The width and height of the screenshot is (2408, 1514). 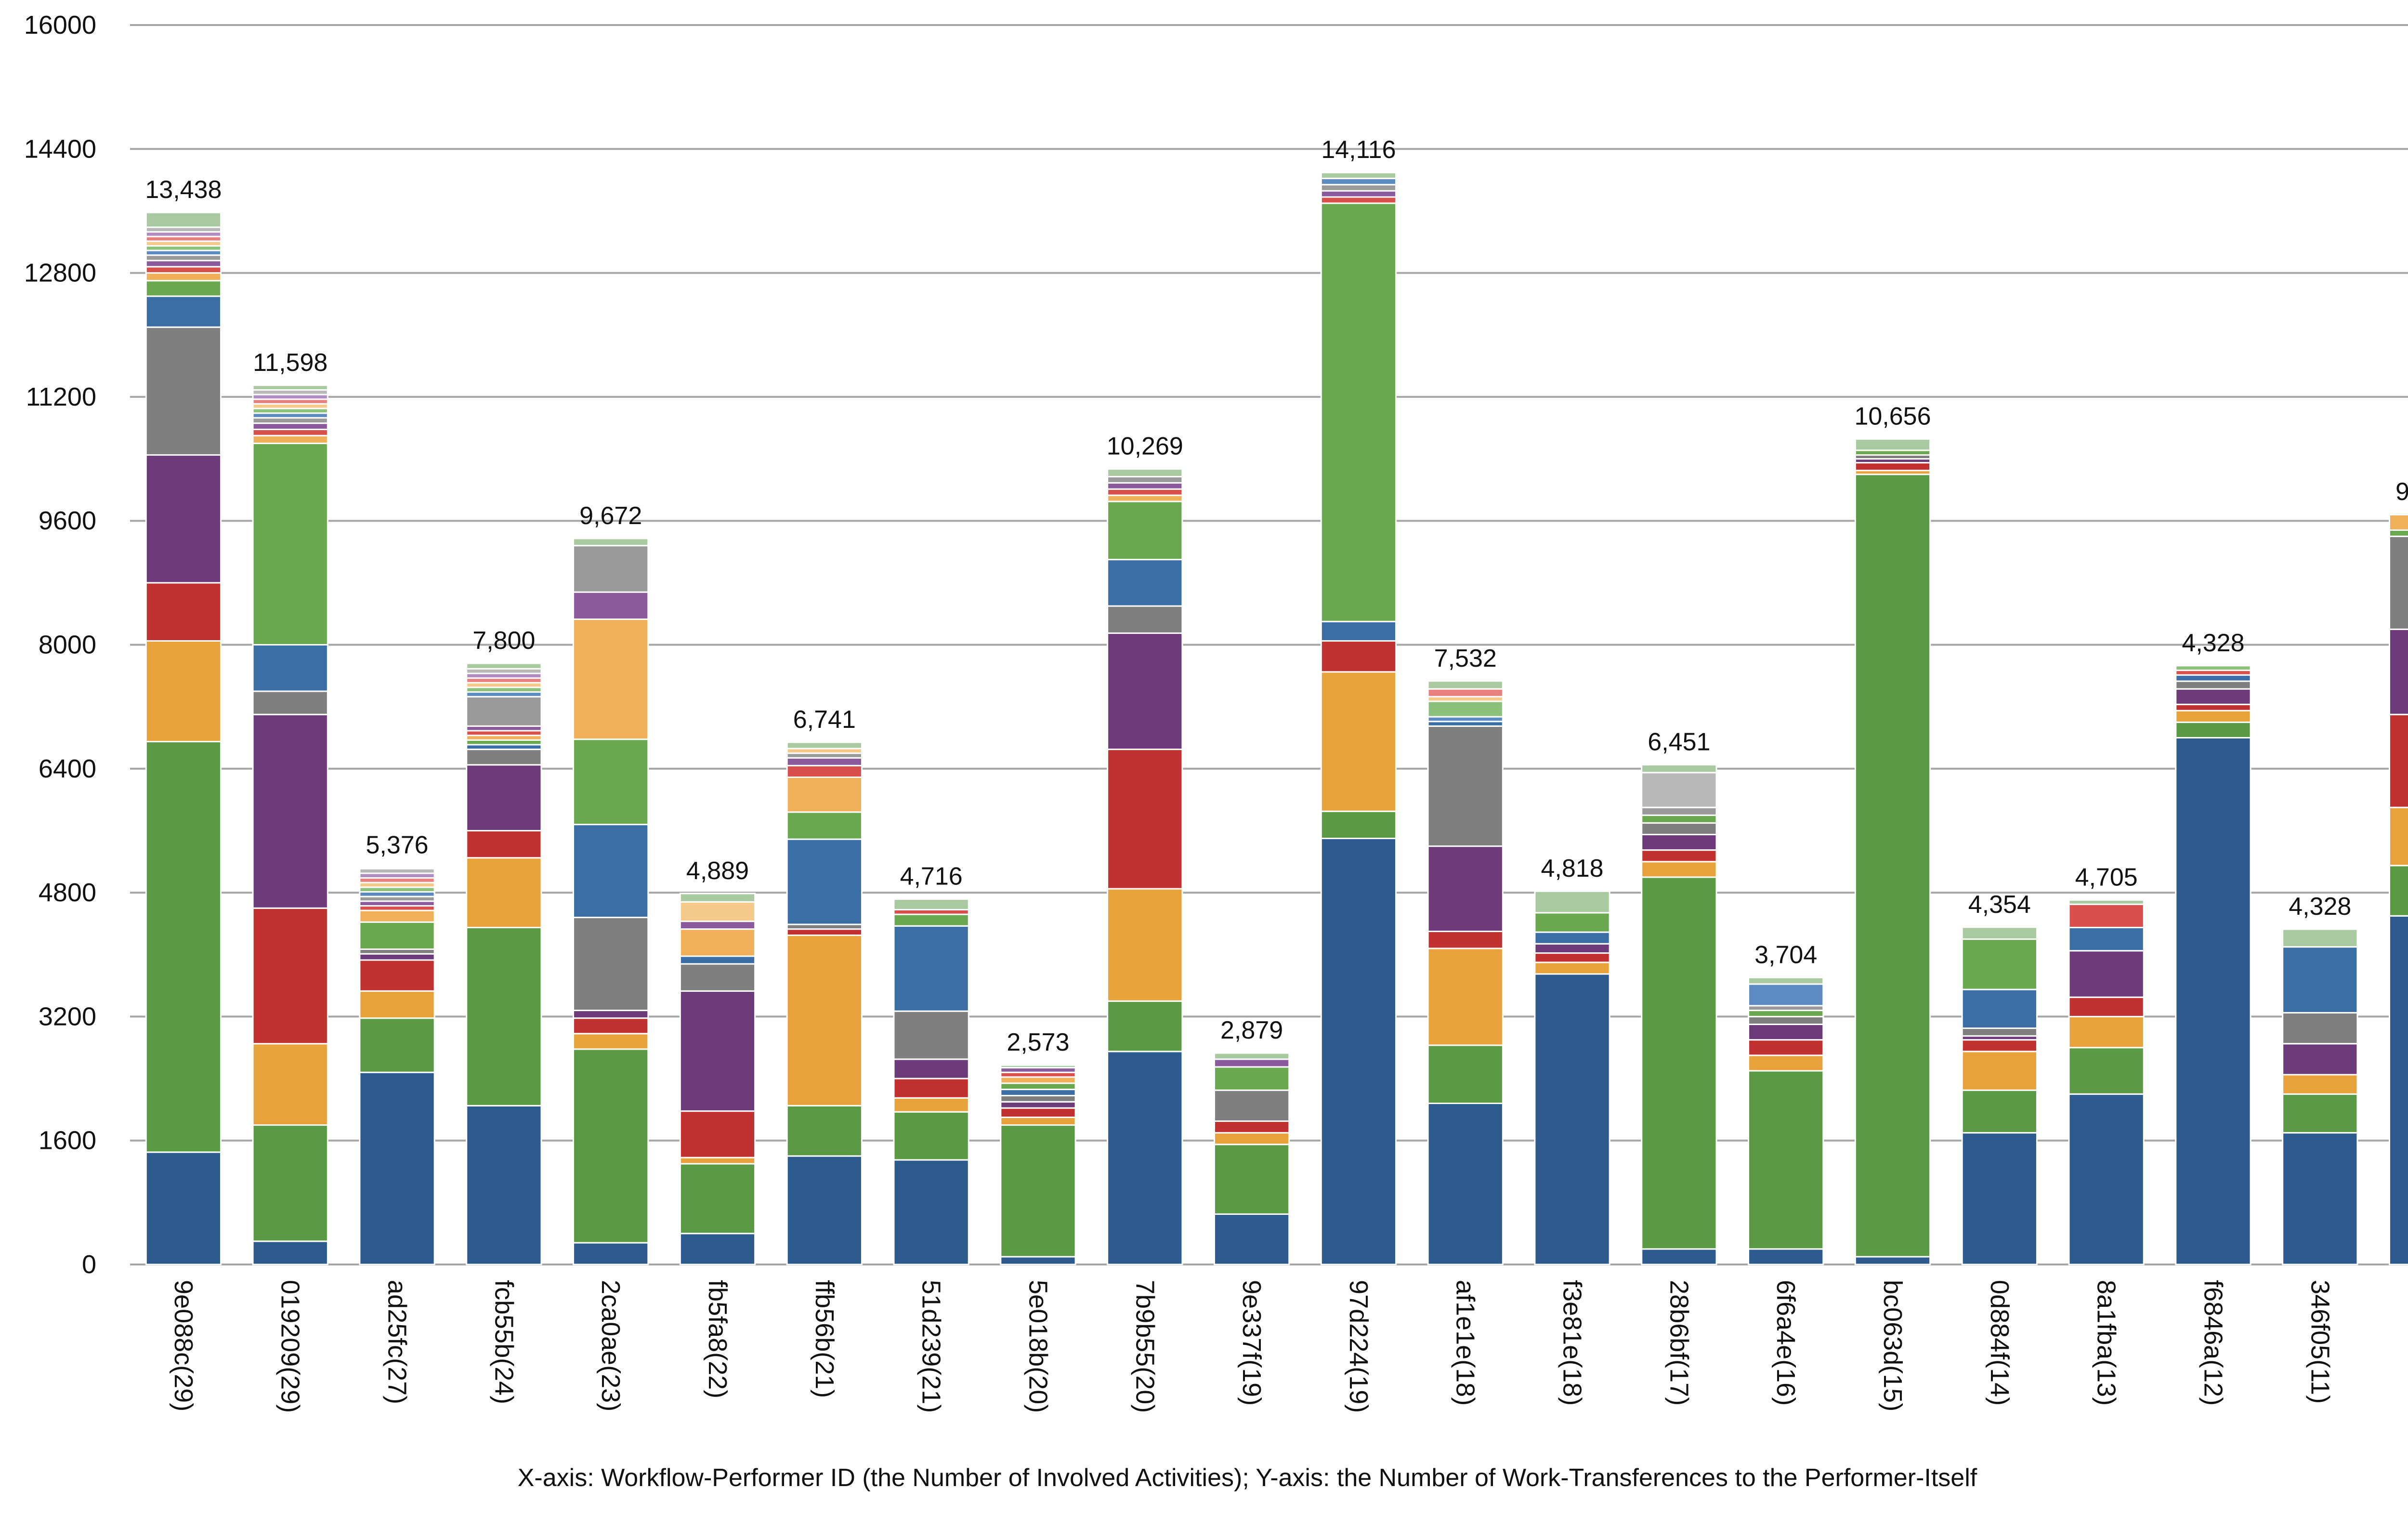 What do you see at coordinates (1037, 1347) in the screenshot?
I see `x-tick-label: 5e018b(20)` at bounding box center [1037, 1347].